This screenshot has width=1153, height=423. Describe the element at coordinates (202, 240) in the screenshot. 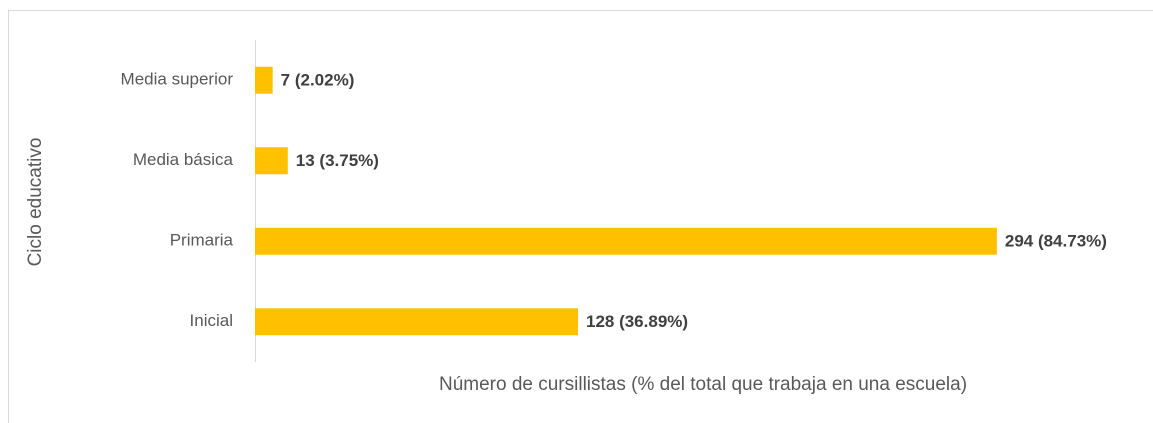

I see `y-tick-label: Primaria` at that location.